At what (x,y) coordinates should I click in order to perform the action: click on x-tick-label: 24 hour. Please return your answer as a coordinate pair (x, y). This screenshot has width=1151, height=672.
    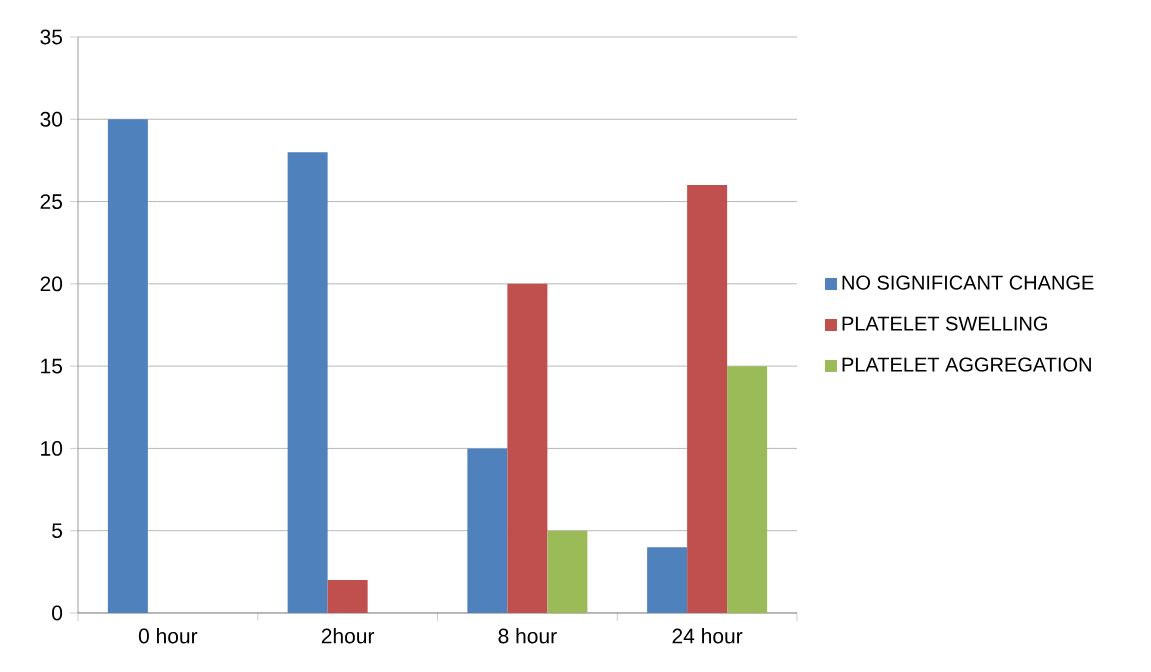
    Looking at the image, I should click on (707, 636).